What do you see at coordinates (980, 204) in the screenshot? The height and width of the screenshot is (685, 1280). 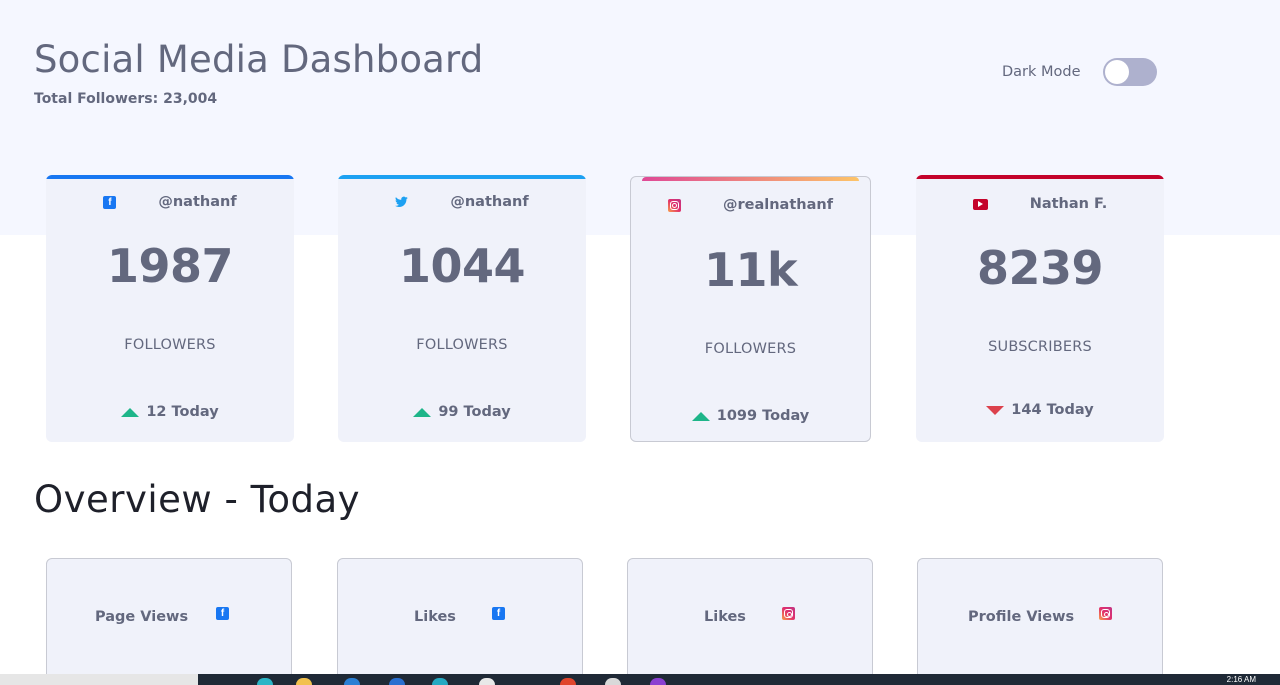 I see `youtube-icon` at bounding box center [980, 204].